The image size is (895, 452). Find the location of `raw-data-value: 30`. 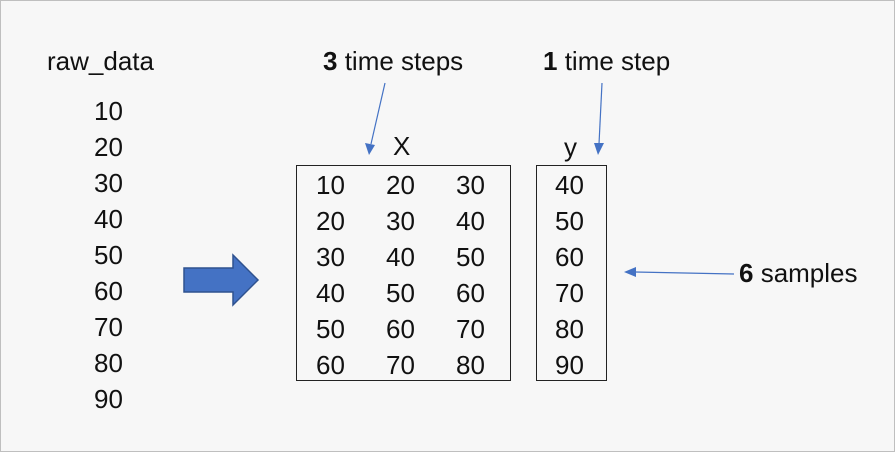

raw-data-value: 30 is located at coordinates (108, 183).